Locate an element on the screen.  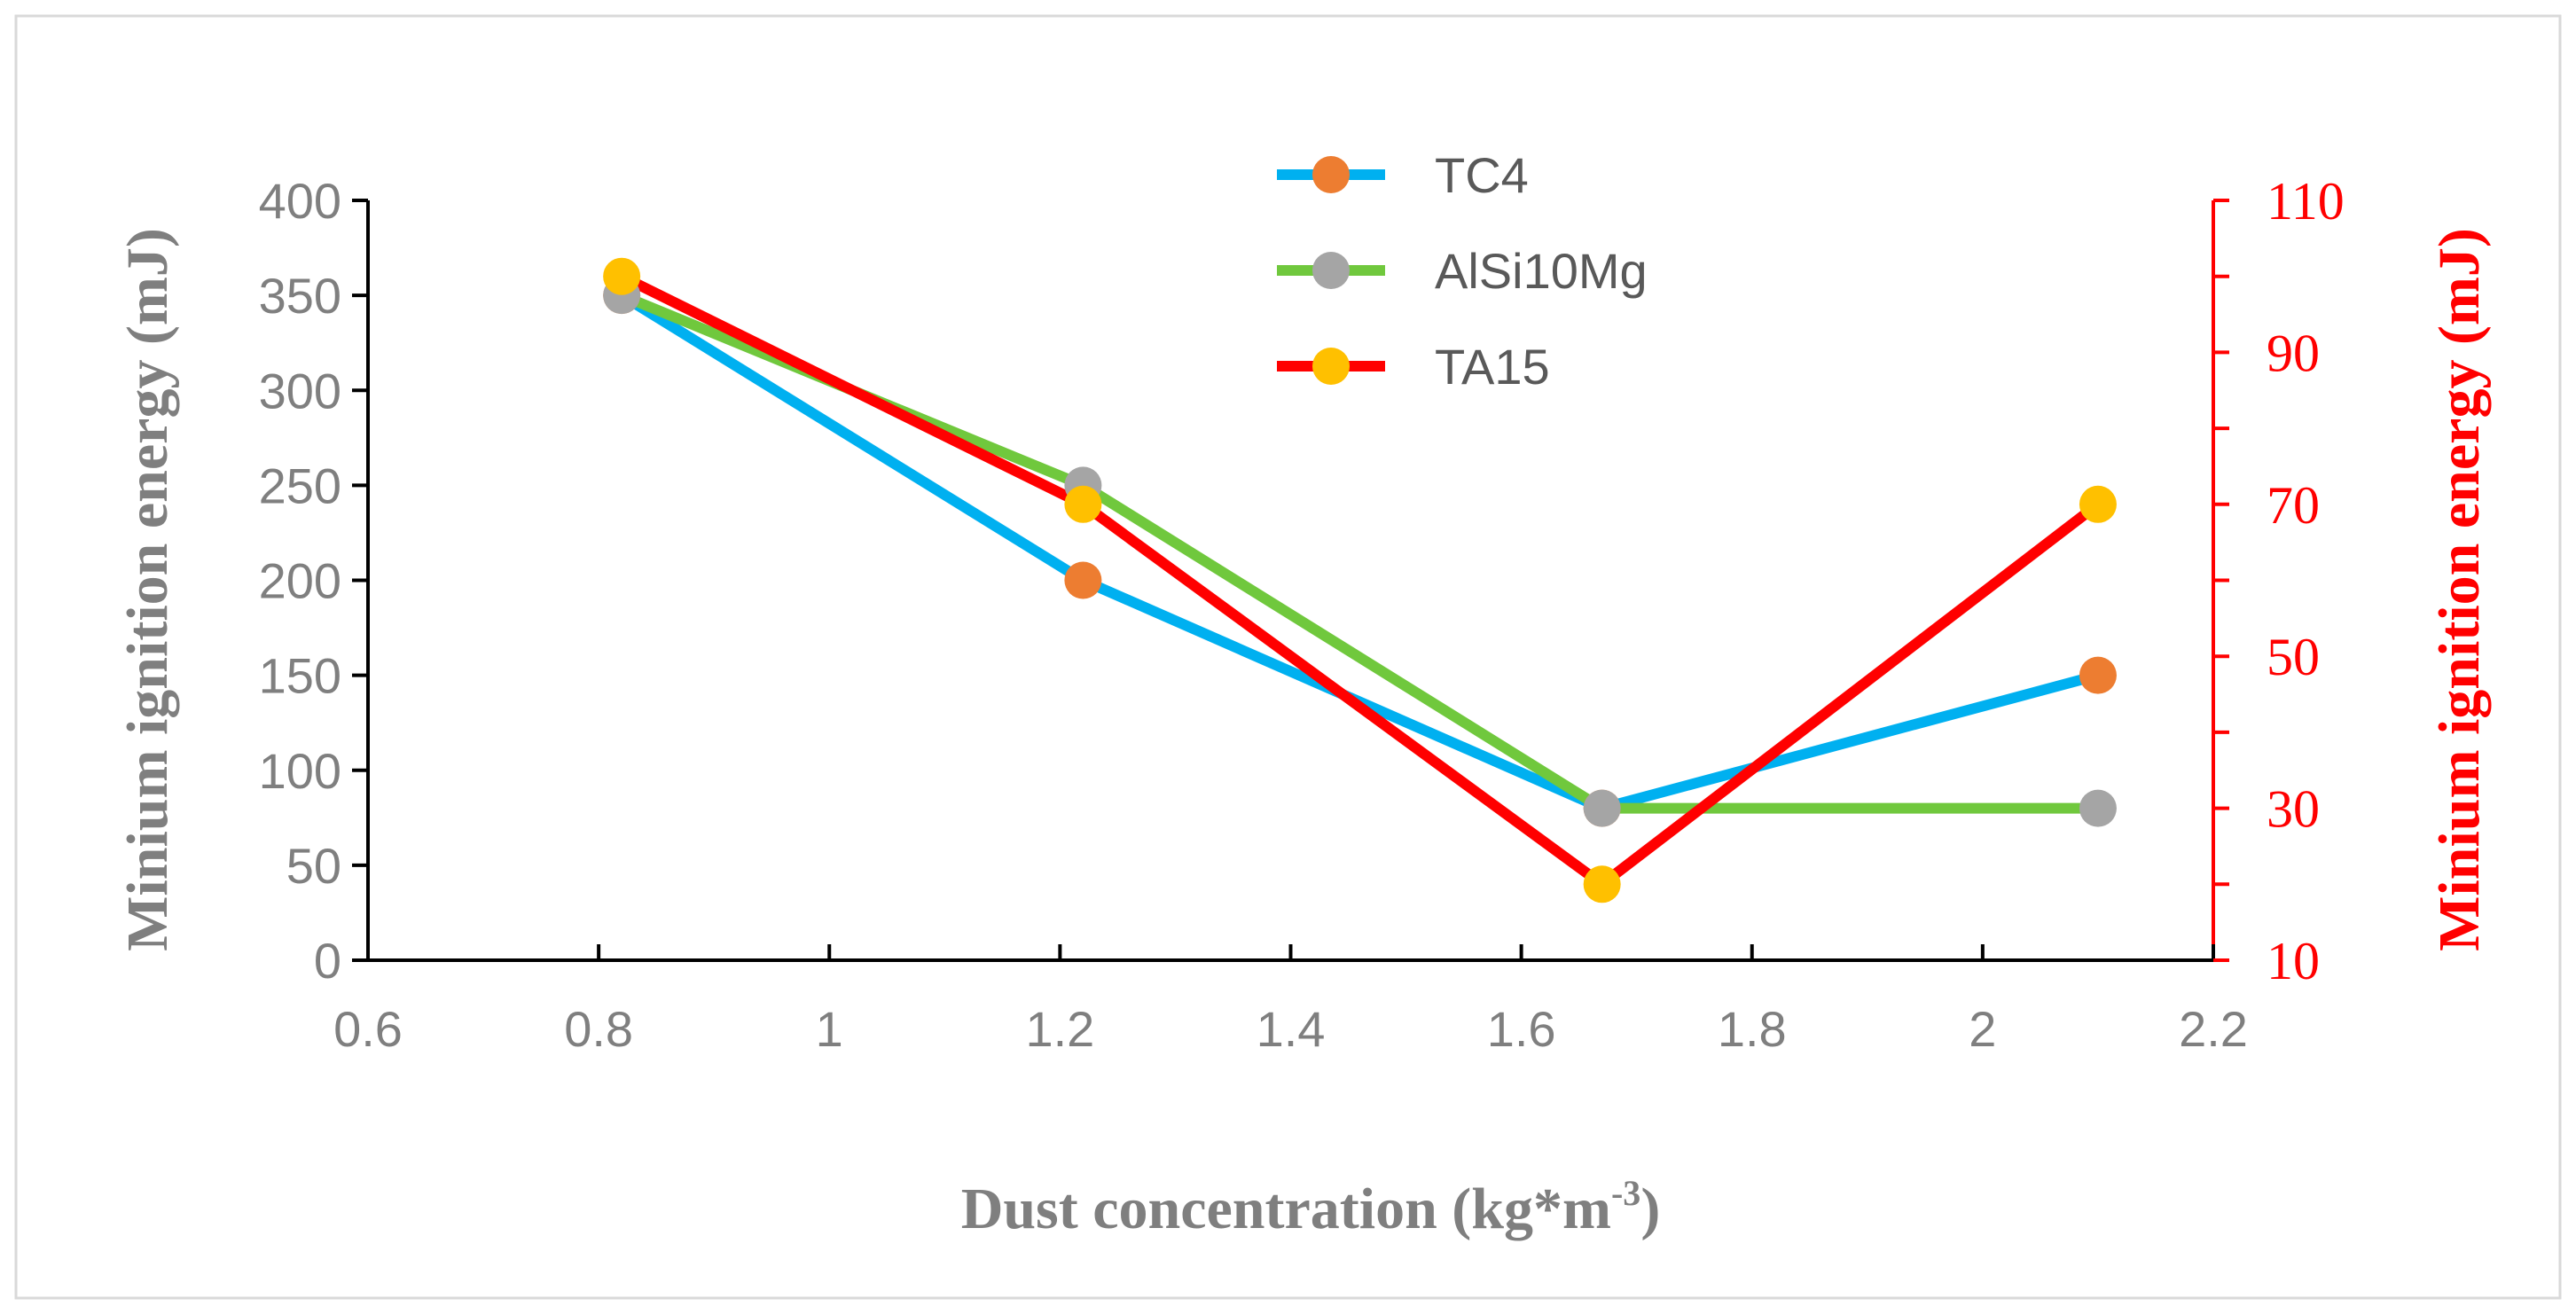
x-axis-title: Dust concentration (kg*m-3) is located at coordinates (1311, 1207).